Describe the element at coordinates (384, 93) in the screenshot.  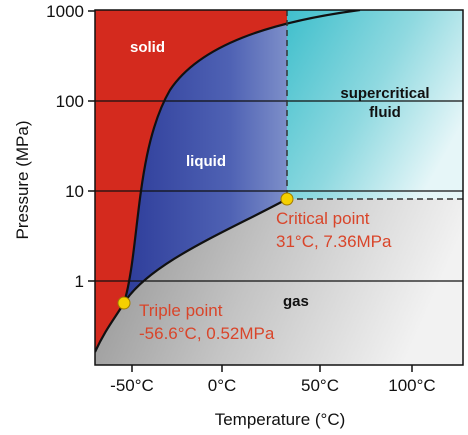
I see `supercritical-label: supercritical` at that location.